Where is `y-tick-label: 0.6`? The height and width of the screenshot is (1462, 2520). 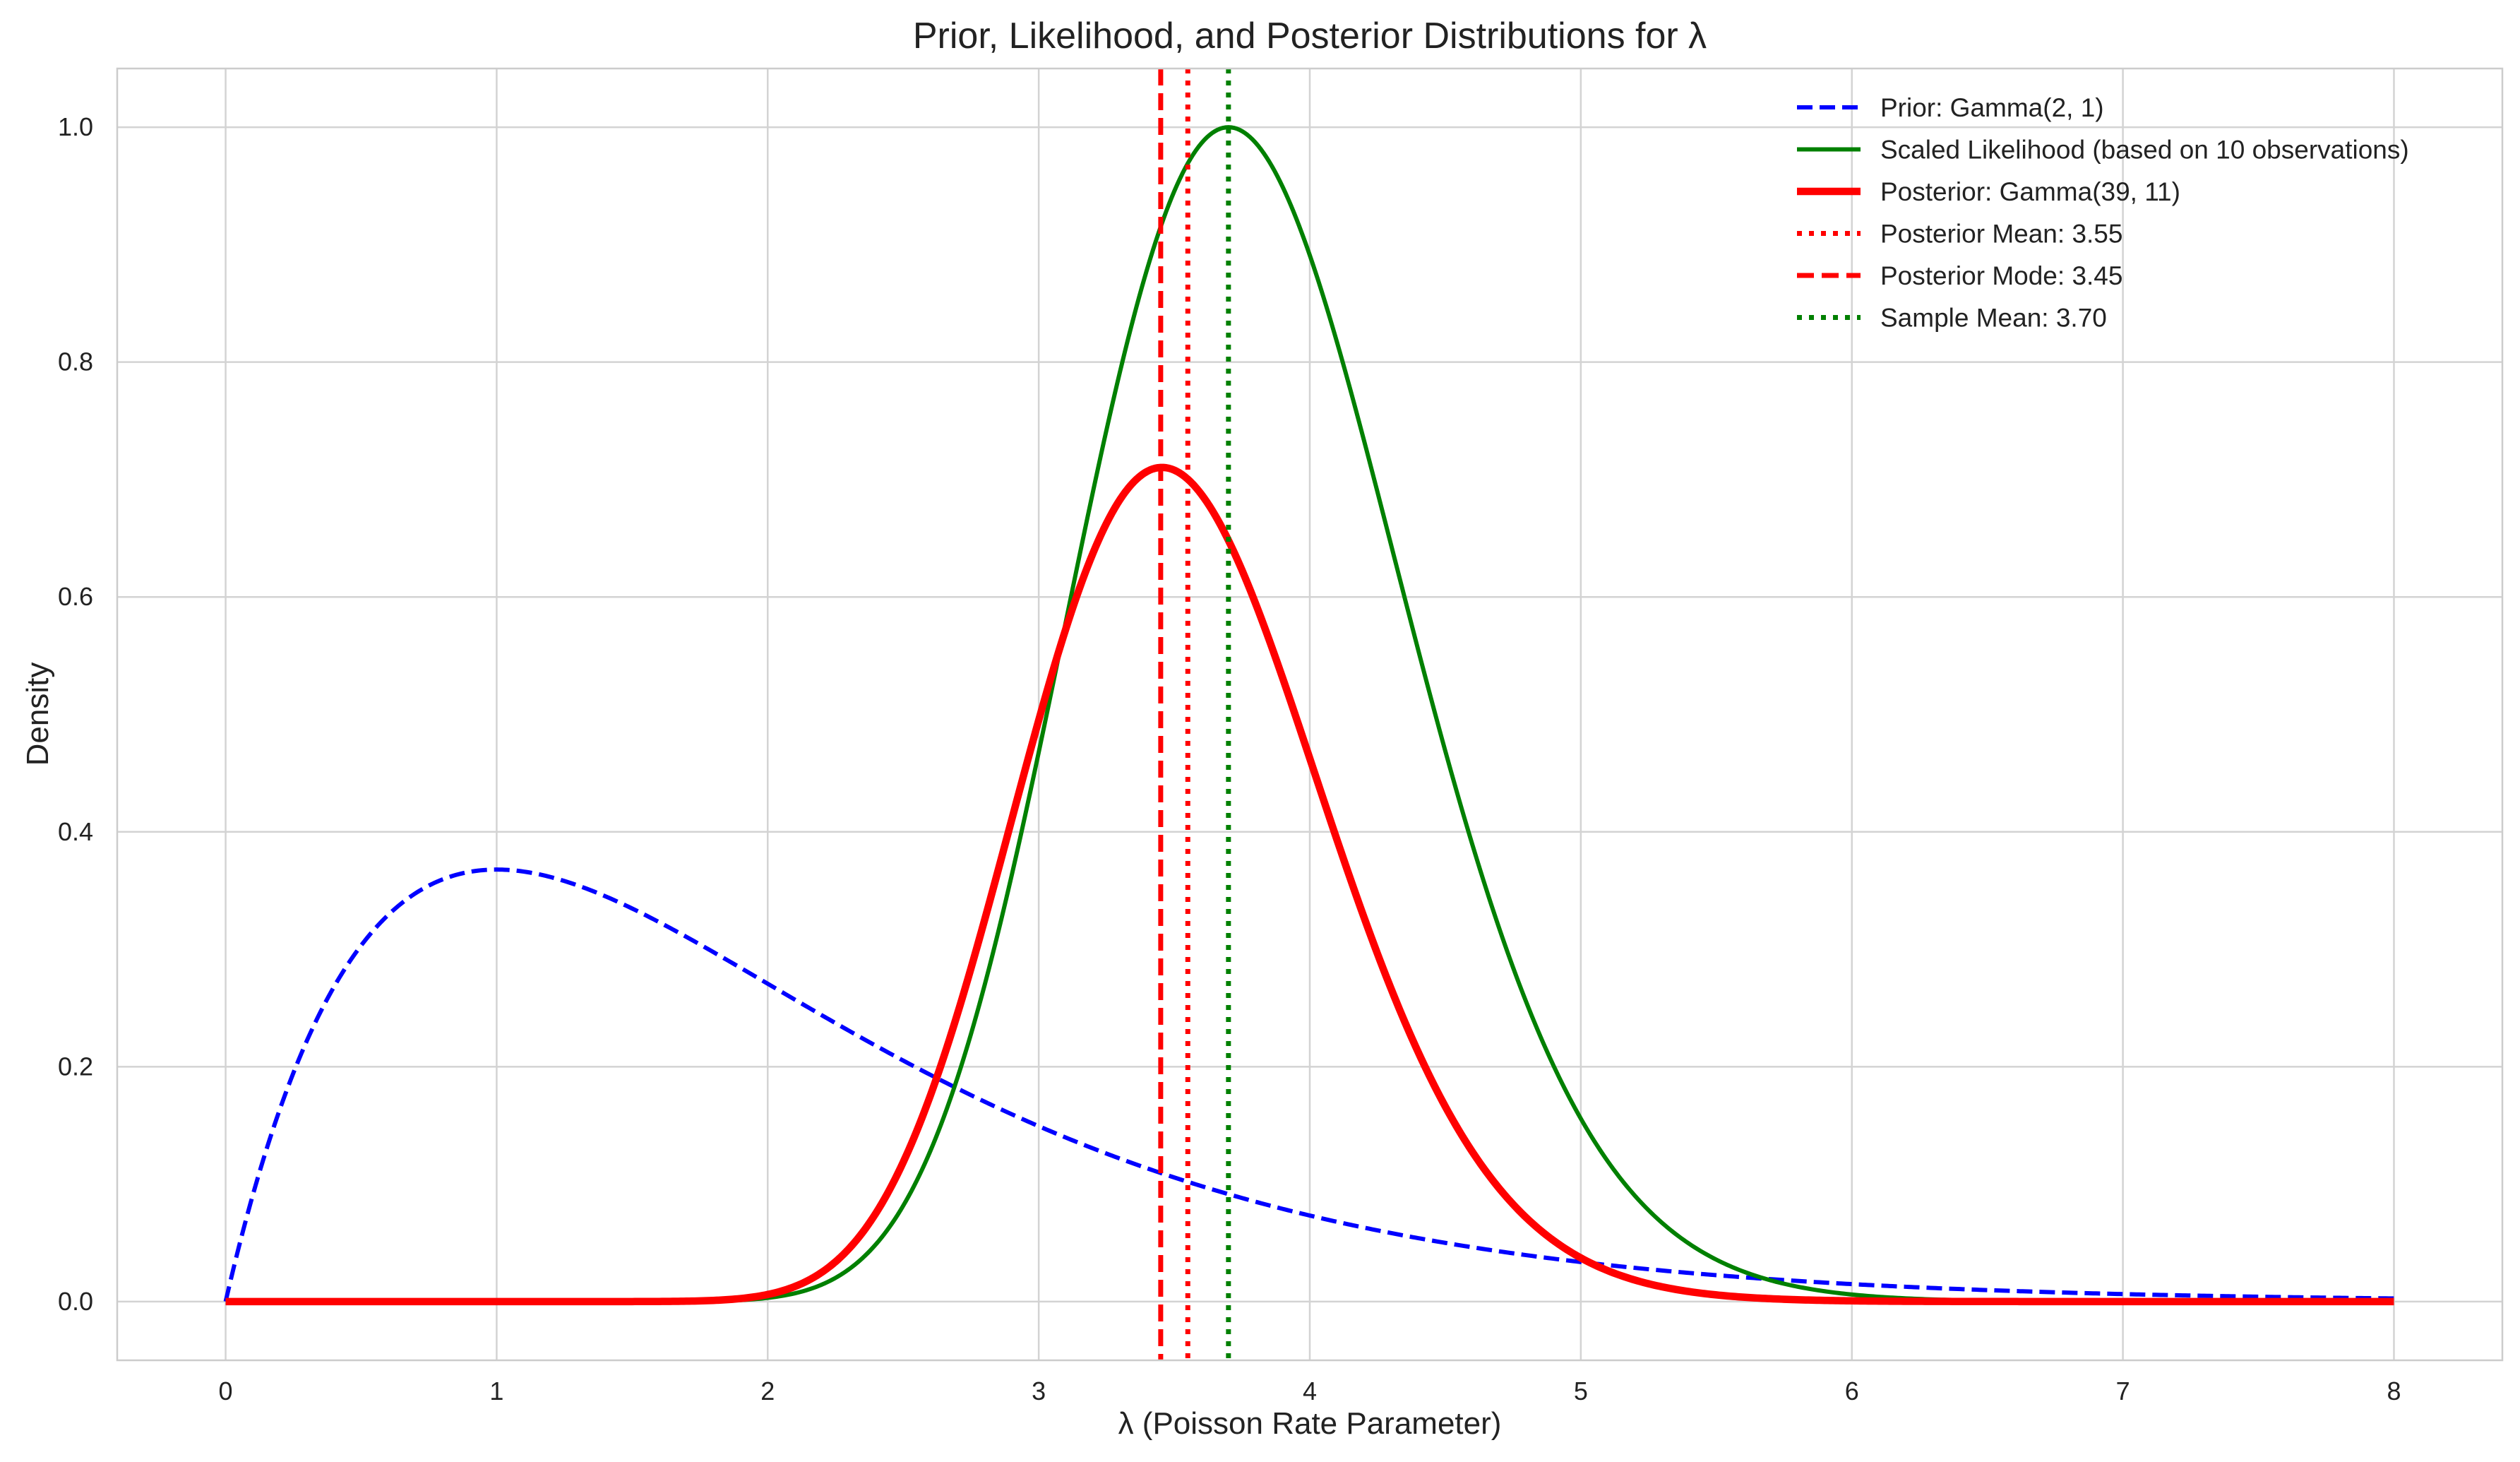 y-tick-label: 0.6 is located at coordinates (76, 596).